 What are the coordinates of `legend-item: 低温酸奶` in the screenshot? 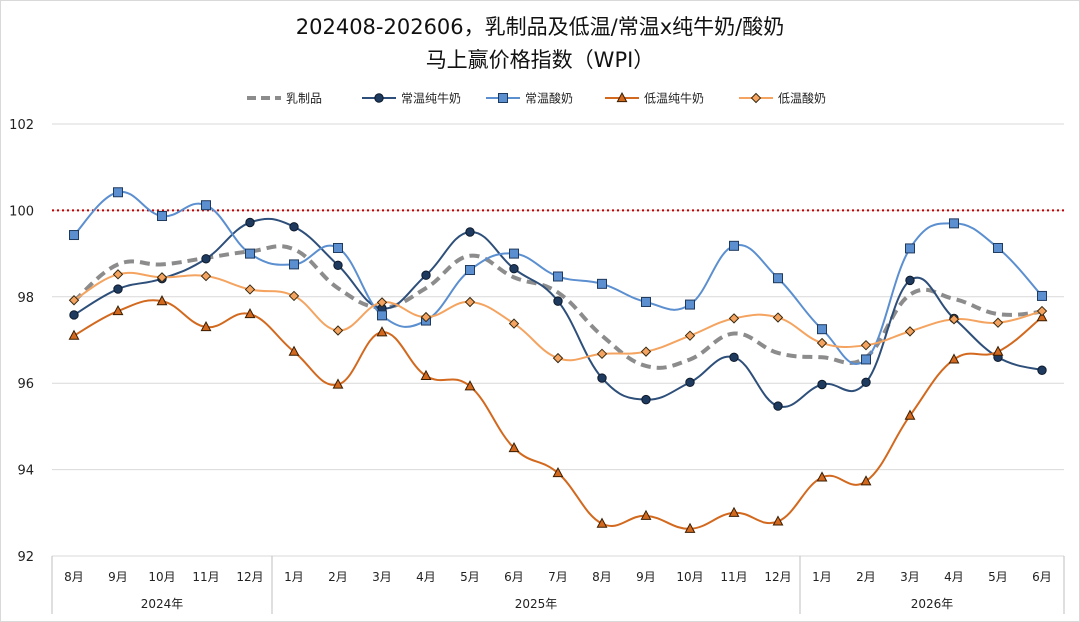 It's located at (782, 98).